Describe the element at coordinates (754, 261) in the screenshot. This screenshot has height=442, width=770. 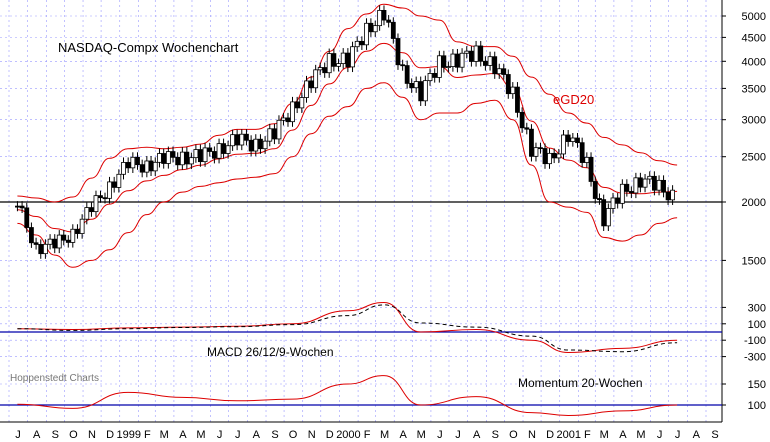
I see `price-tick-label: 1500` at that location.